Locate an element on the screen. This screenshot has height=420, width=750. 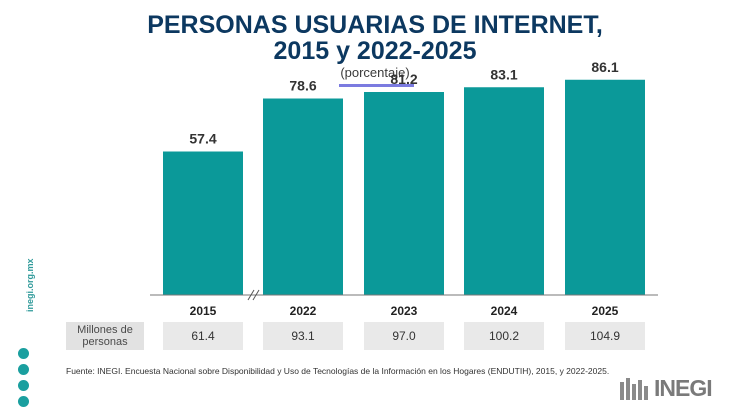
data-label-2022: 78.6 is located at coordinates (302, 86).